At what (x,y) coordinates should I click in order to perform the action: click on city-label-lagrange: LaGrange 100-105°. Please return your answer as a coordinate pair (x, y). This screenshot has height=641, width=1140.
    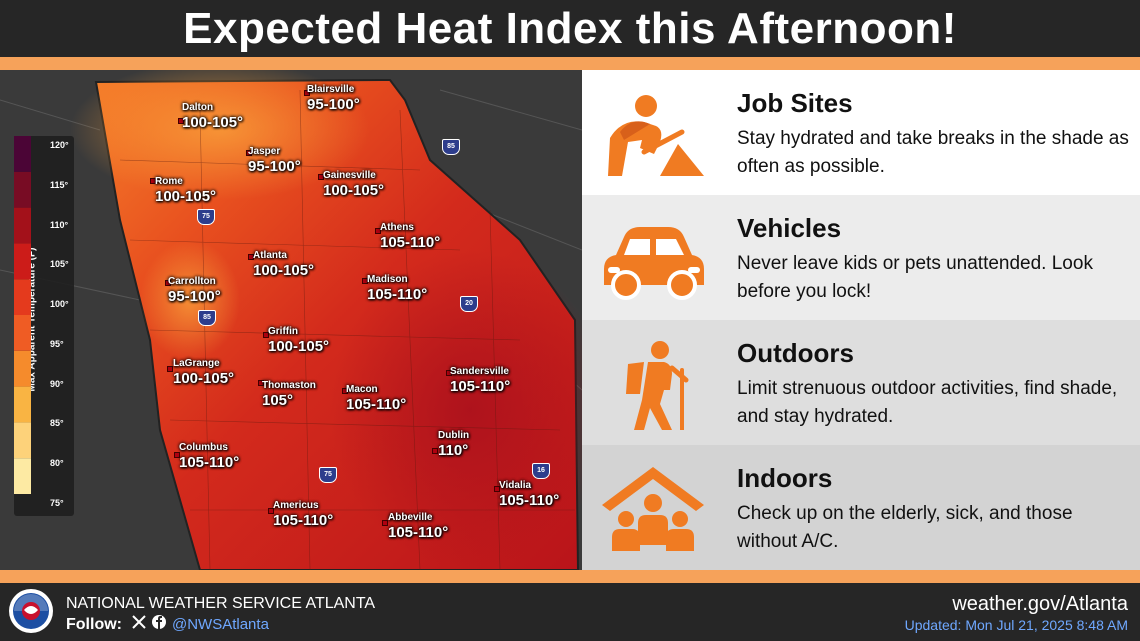
    Looking at the image, I should click on (204, 372).